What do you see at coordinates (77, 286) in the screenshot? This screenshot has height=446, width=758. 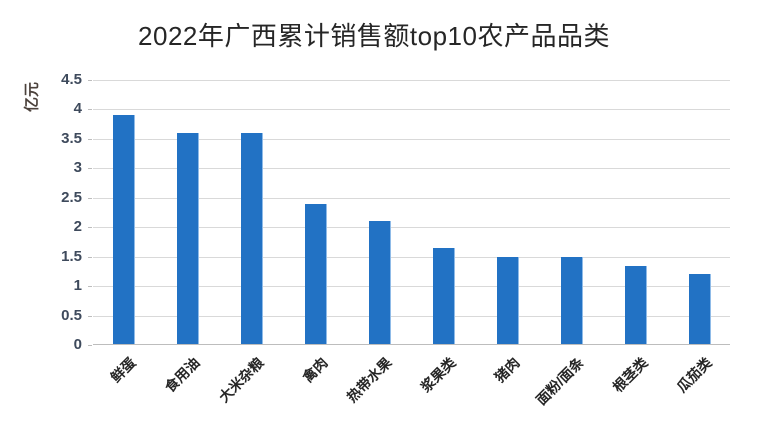 I see `y-tick-label: 1` at bounding box center [77, 286].